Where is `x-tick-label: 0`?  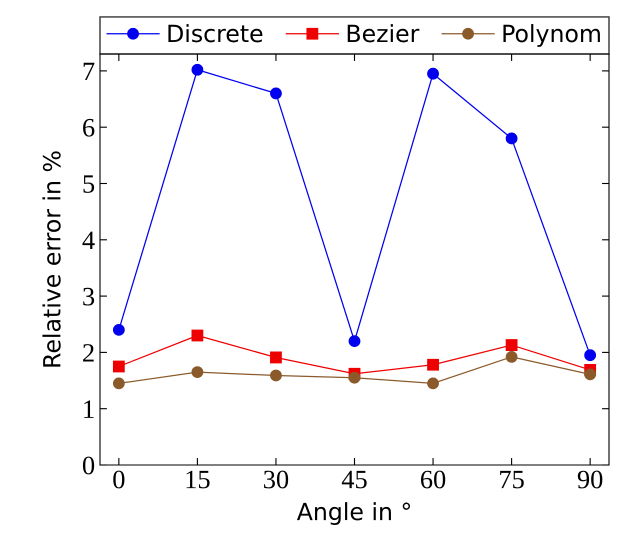
x-tick-label: 0 is located at coordinates (118, 479).